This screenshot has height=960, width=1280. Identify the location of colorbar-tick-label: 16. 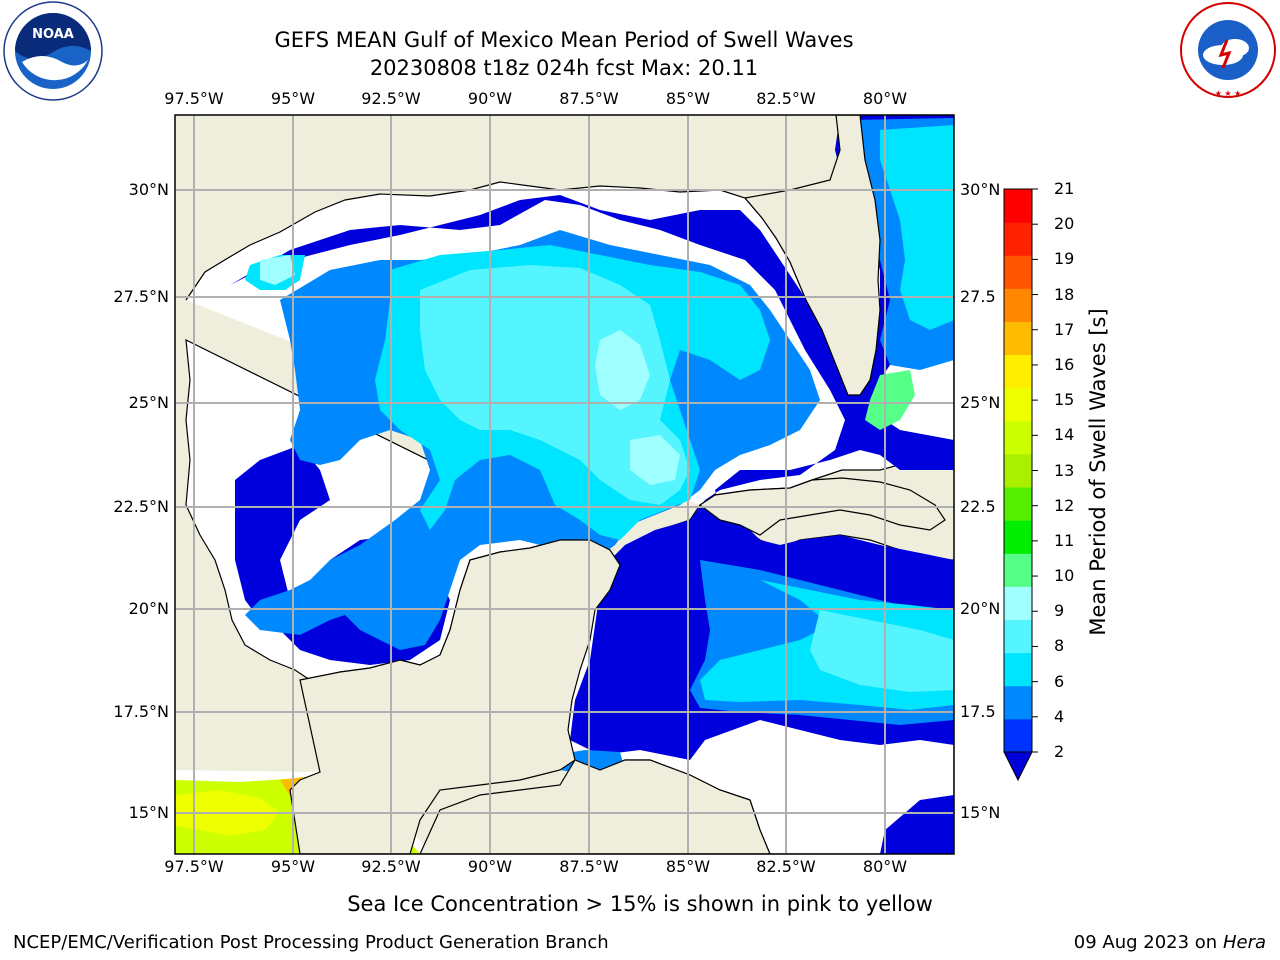
(1064, 364).